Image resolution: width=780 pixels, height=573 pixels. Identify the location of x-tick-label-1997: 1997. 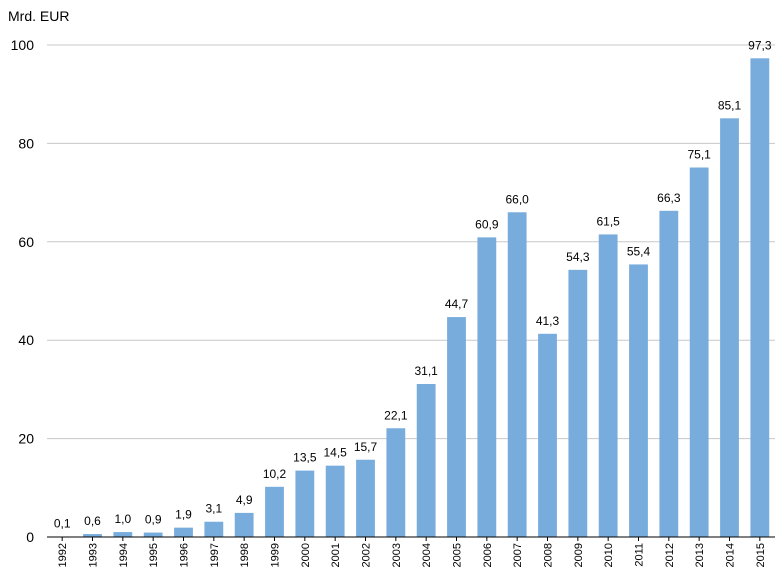
(215, 555).